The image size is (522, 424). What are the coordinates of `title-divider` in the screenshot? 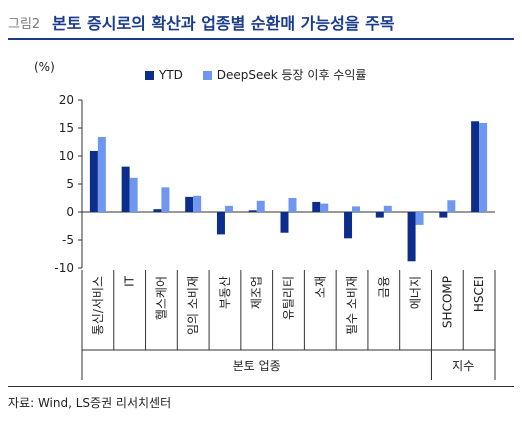 It's located at (261, 39).